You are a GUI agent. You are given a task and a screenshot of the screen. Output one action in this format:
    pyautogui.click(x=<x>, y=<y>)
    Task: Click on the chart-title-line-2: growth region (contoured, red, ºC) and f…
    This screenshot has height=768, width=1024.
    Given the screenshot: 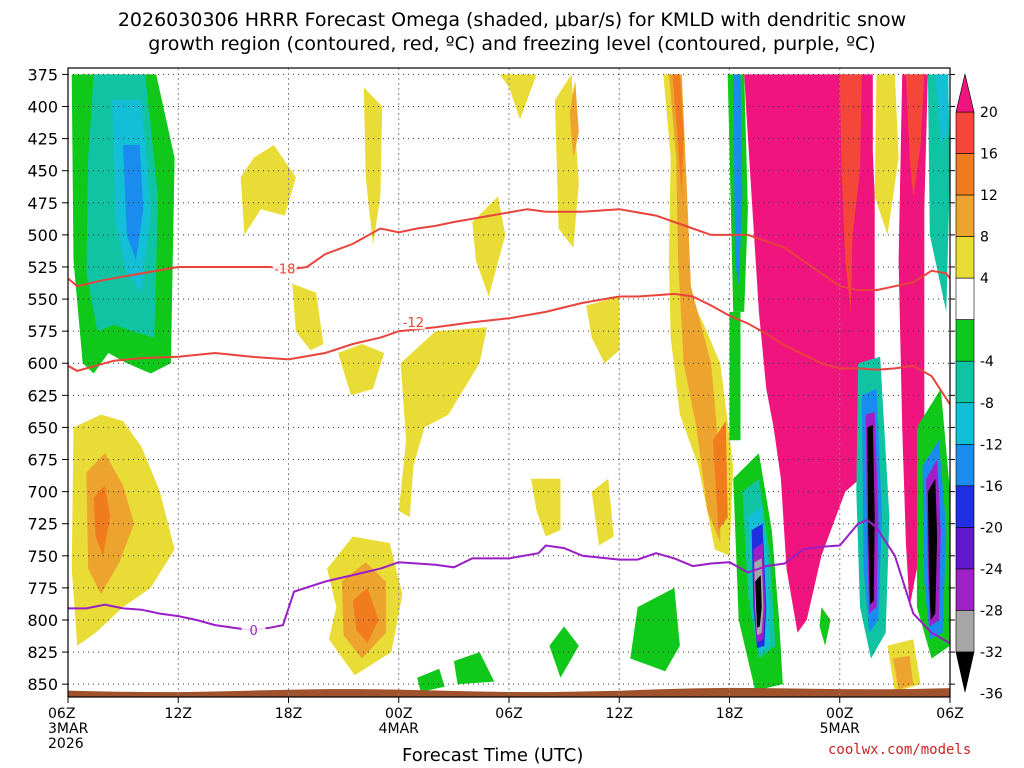 What is the action you would take?
    pyautogui.click(x=512, y=44)
    